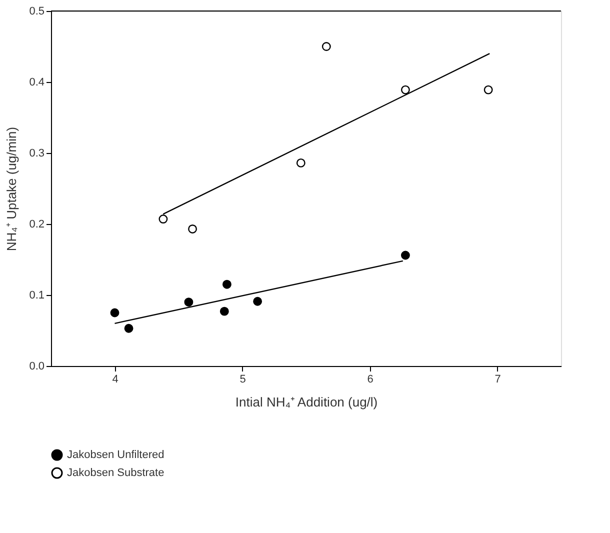  I want to click on y-tick-label: 0.2, so click(36, 224).